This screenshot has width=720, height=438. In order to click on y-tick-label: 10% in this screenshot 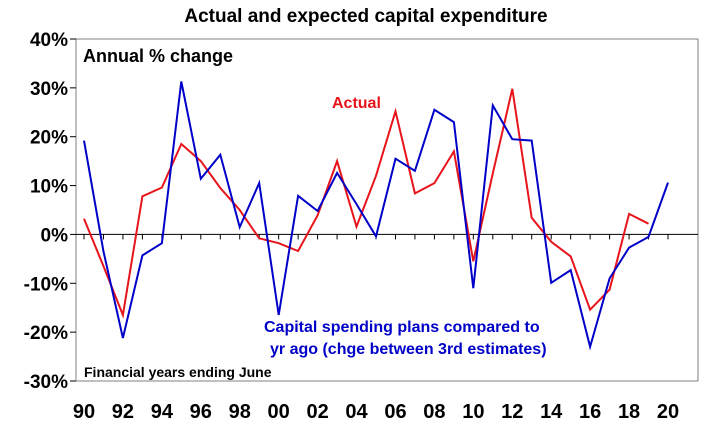, I will do `click(49, 187)`.